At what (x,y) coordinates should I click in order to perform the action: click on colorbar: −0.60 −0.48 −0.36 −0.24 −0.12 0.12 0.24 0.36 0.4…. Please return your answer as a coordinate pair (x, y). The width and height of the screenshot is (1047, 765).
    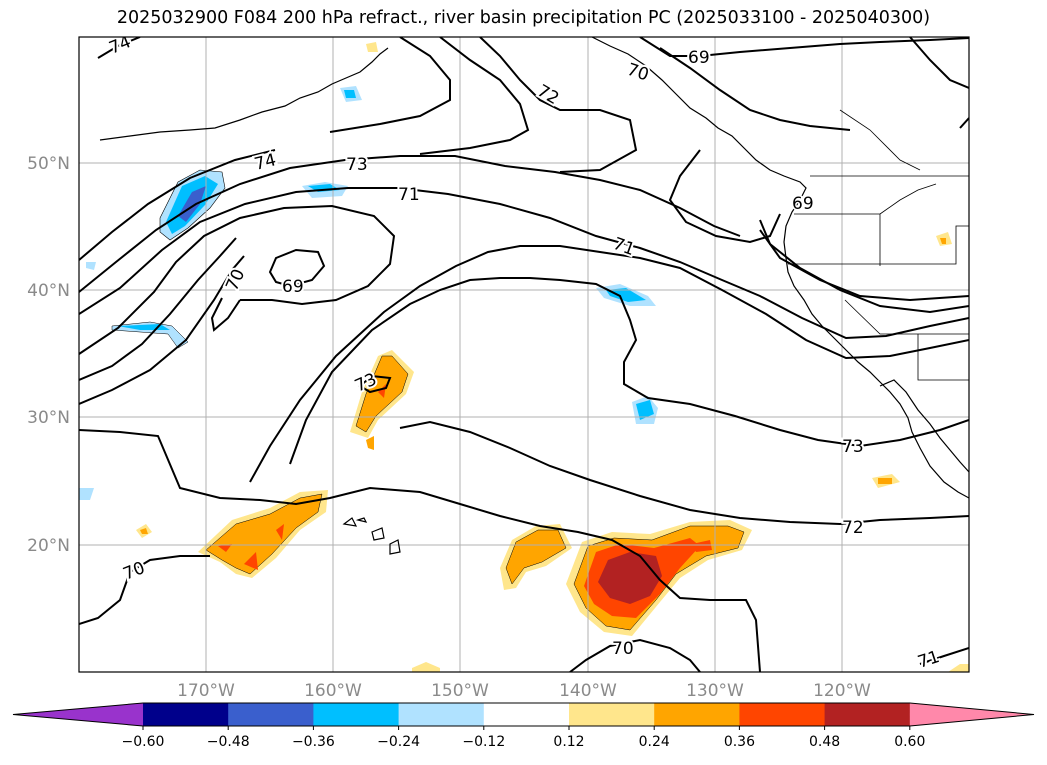
    Looking at the image, I should click on (523, 726).